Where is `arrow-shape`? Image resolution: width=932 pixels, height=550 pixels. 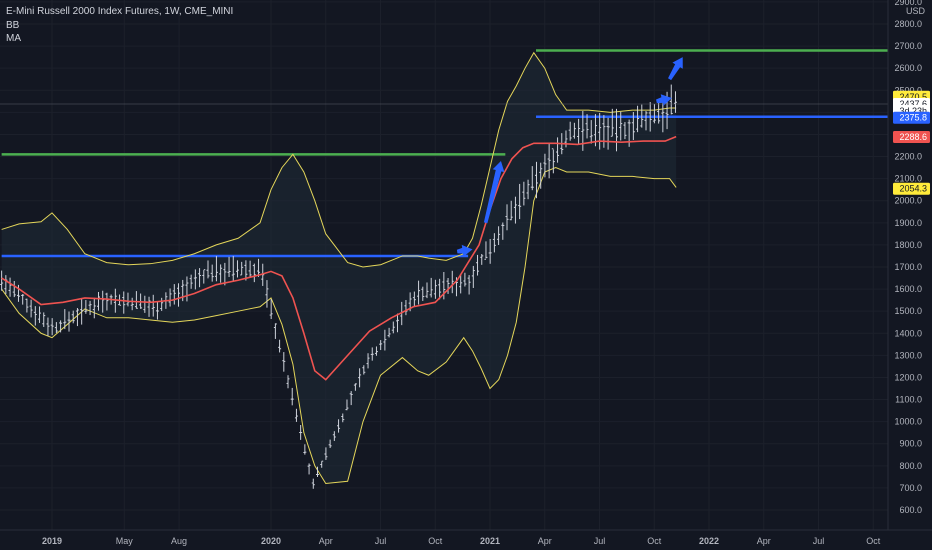 arrow-shape is located at coordinates (664, 100).